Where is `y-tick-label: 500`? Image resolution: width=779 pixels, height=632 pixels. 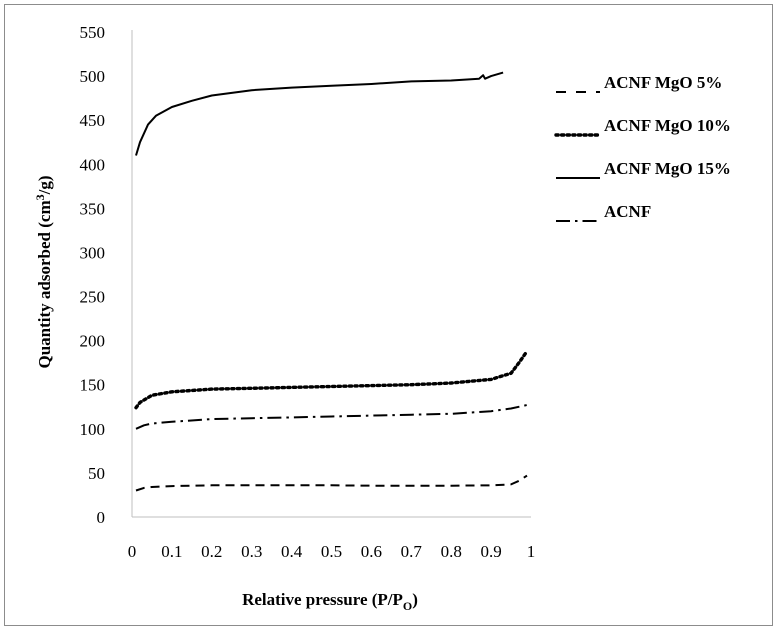
y-tick-label: 500 is located at coordinates (93, 76).